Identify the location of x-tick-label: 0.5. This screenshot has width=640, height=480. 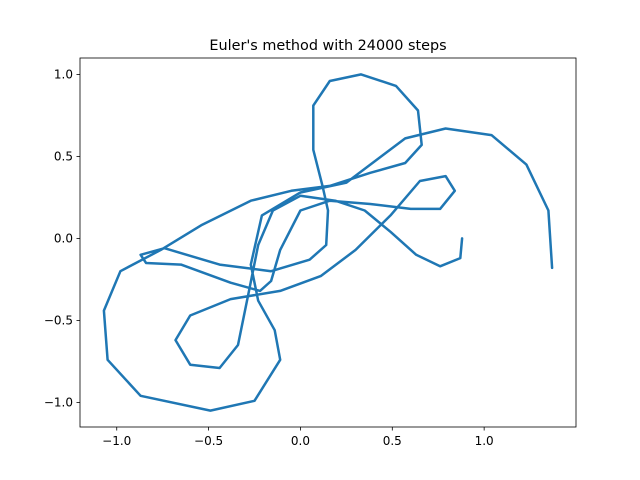
(392, 441).